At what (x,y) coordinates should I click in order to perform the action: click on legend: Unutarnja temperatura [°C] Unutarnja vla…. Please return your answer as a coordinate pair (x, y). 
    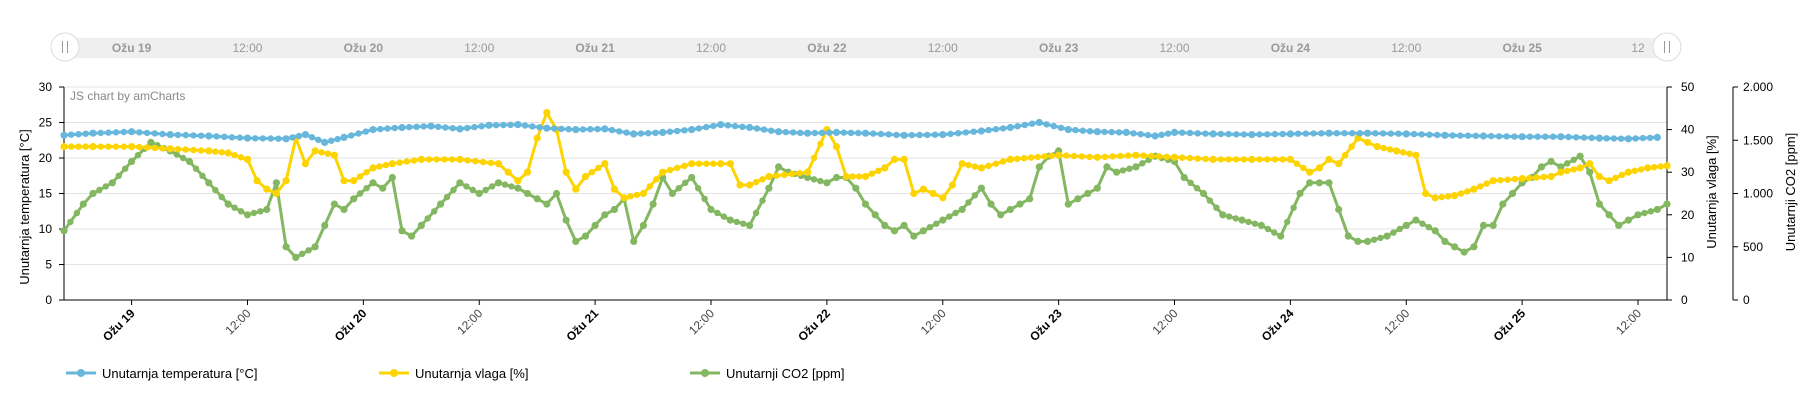
    Looking at the image, I should click on (455, 373).